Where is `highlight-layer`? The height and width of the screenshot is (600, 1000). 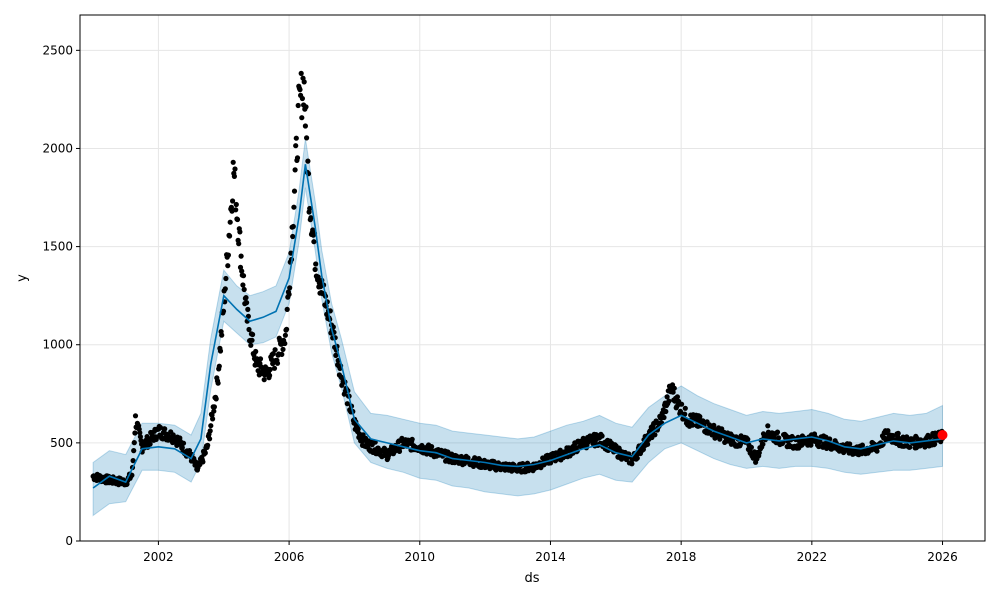 highlight-layer is located at coordinates (942, 435).